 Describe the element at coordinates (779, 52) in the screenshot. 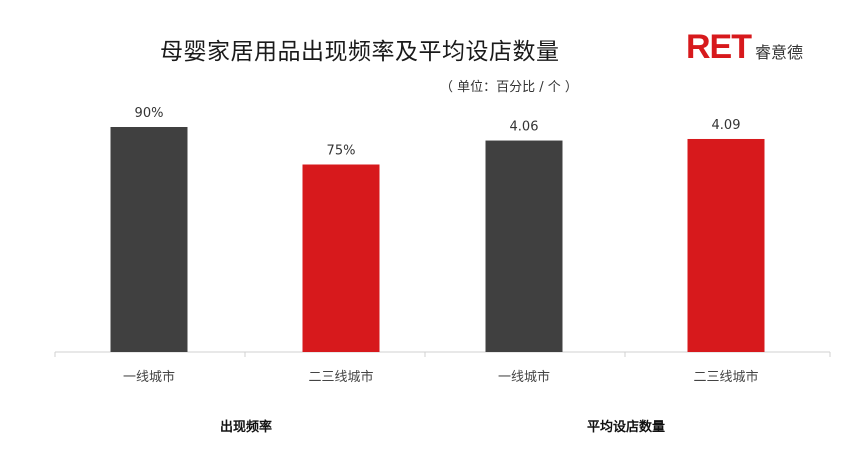

I see `logo-name: 睿意德` at that location.